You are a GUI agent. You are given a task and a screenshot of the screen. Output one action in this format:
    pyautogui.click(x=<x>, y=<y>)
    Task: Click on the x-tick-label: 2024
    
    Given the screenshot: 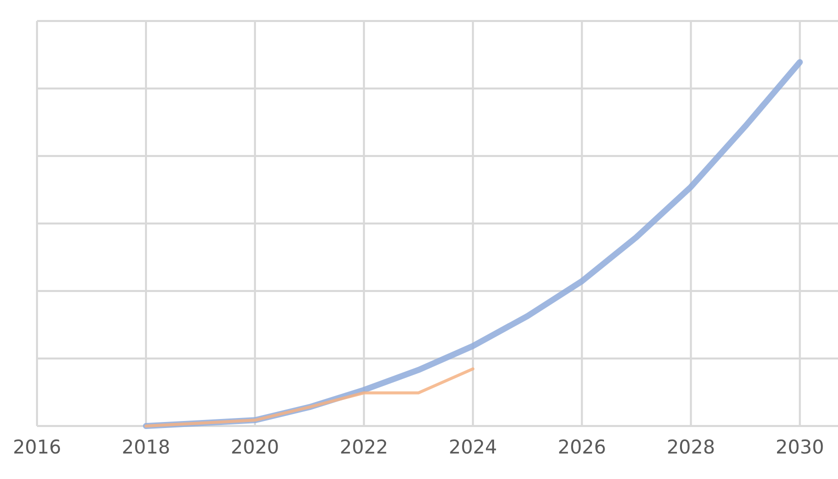 What is the action you would take?
    pyautogui.click(x=473, y=447)
    